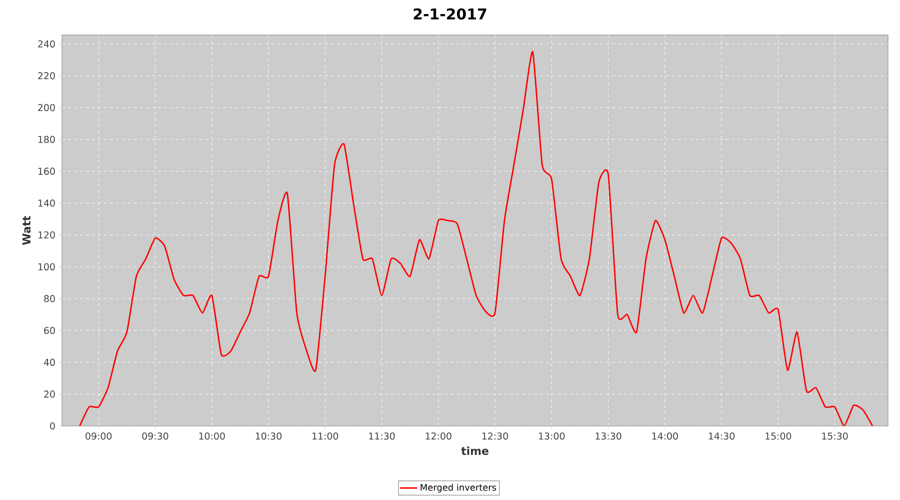  Describe the element at coordinates (26, 230) in the screenshot. I see `y-axis-title: Watt` at that location.